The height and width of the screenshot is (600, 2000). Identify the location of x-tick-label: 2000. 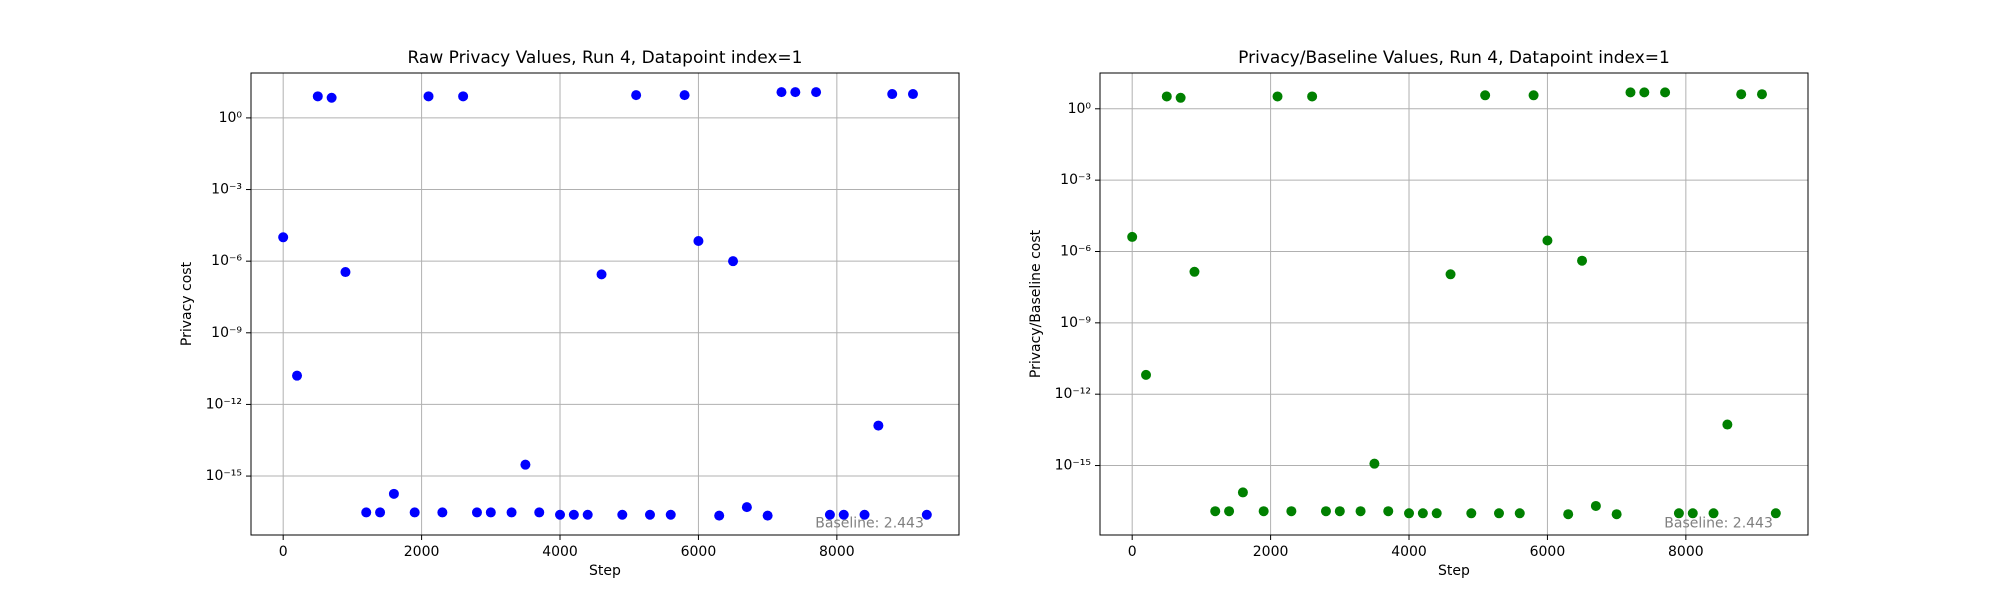
(1271, 552).